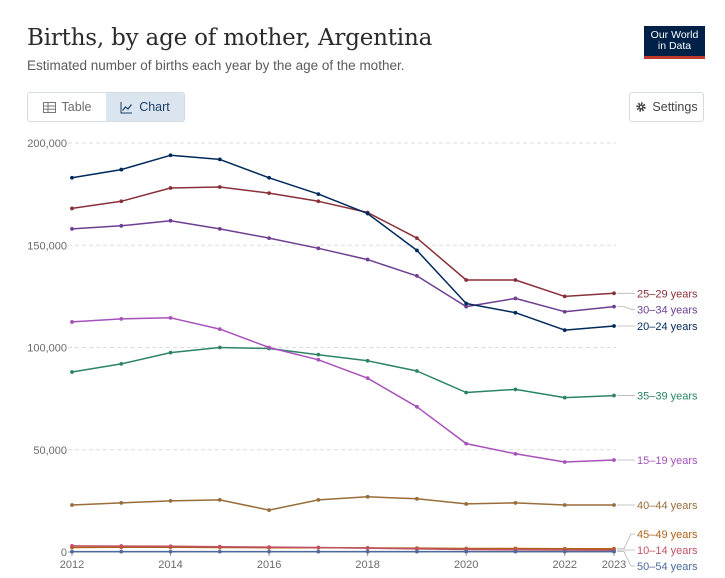 The width and height of the screenshot is (725, 578). Describe the element at coordinates (667, 551) in the screenshot. I see `series-label-7: 10–14 years` at that location.